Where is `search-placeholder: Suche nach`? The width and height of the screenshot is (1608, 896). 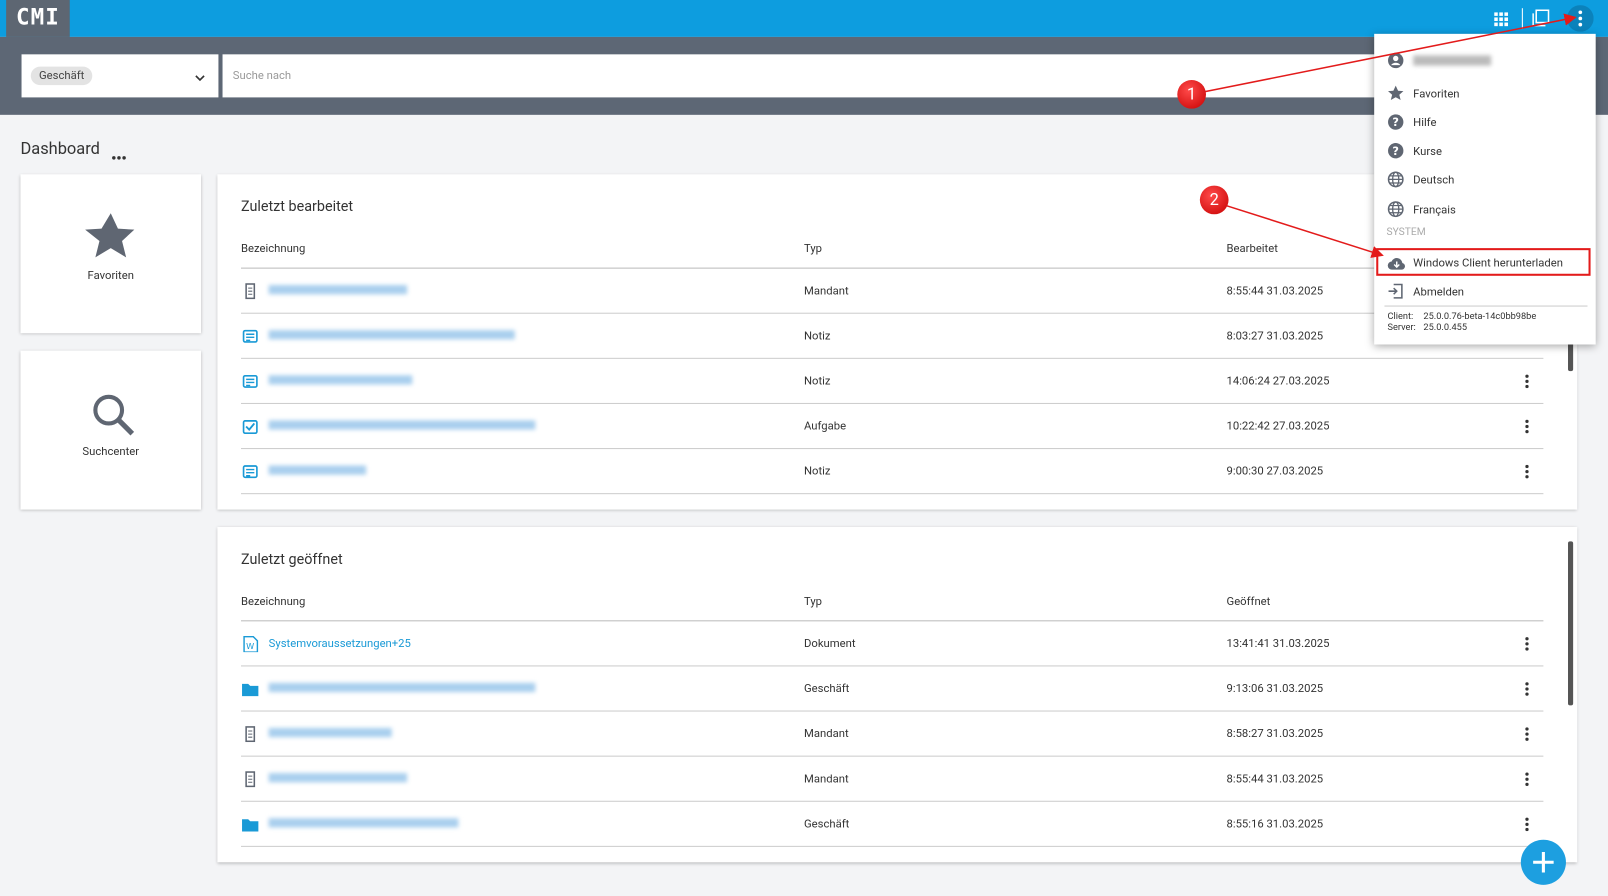
search-placeholder: Suche nach is located at coordinates (262, 75).